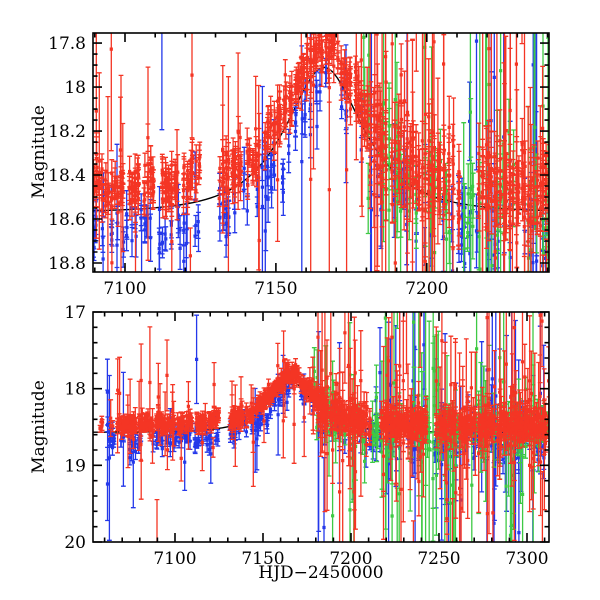  What do you see at coordinates (39, 427) in the screenshot?
I see `bottom-panel-y-axis-title: Magnitude` at bounding box center [39, 427].